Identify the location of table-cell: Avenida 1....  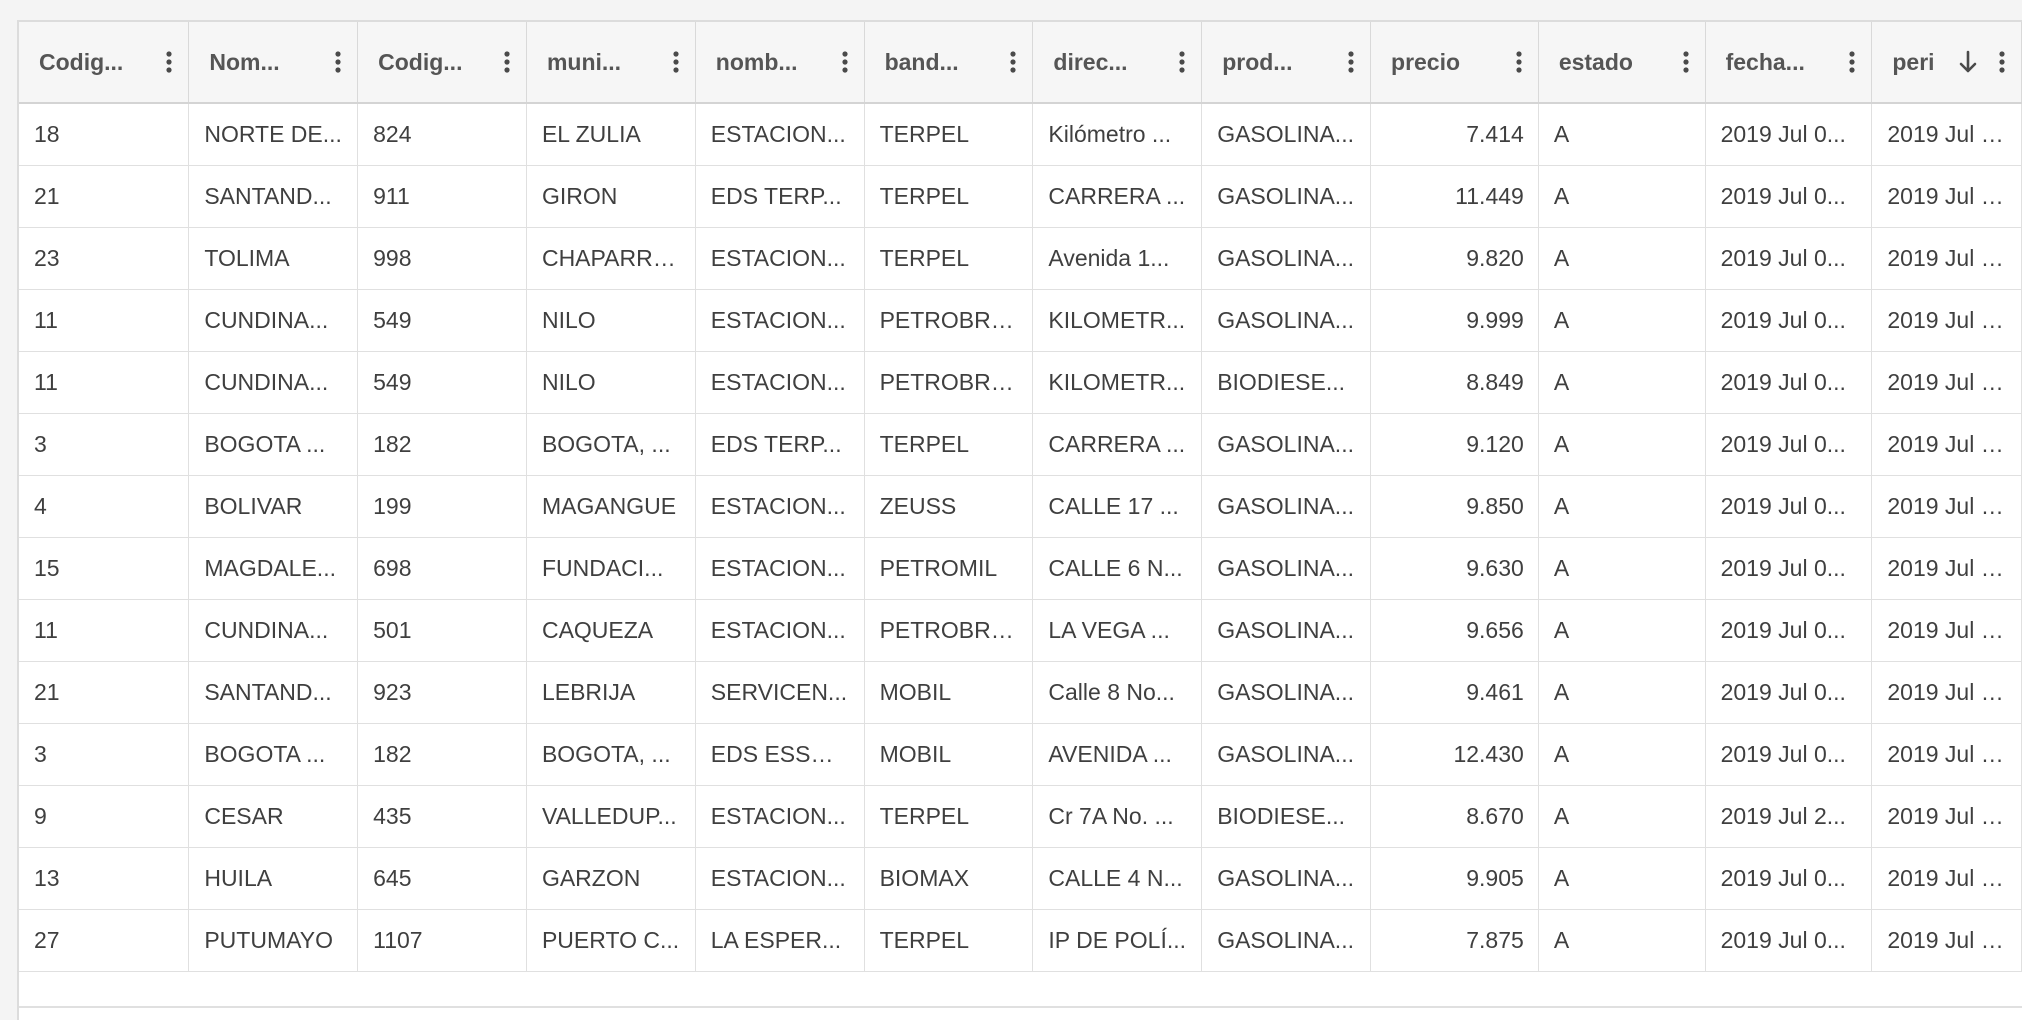
(1117, 258).